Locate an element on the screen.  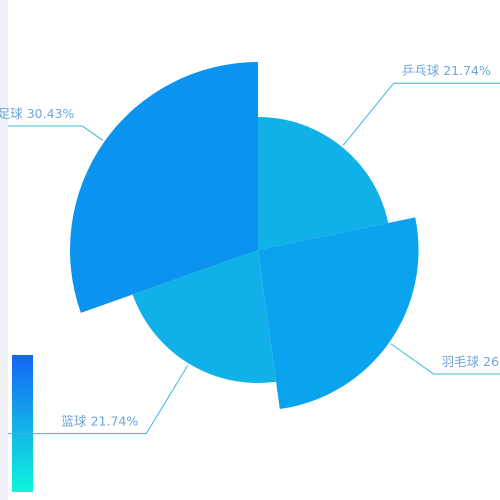
visual-map is located at coordinates (22, 423).